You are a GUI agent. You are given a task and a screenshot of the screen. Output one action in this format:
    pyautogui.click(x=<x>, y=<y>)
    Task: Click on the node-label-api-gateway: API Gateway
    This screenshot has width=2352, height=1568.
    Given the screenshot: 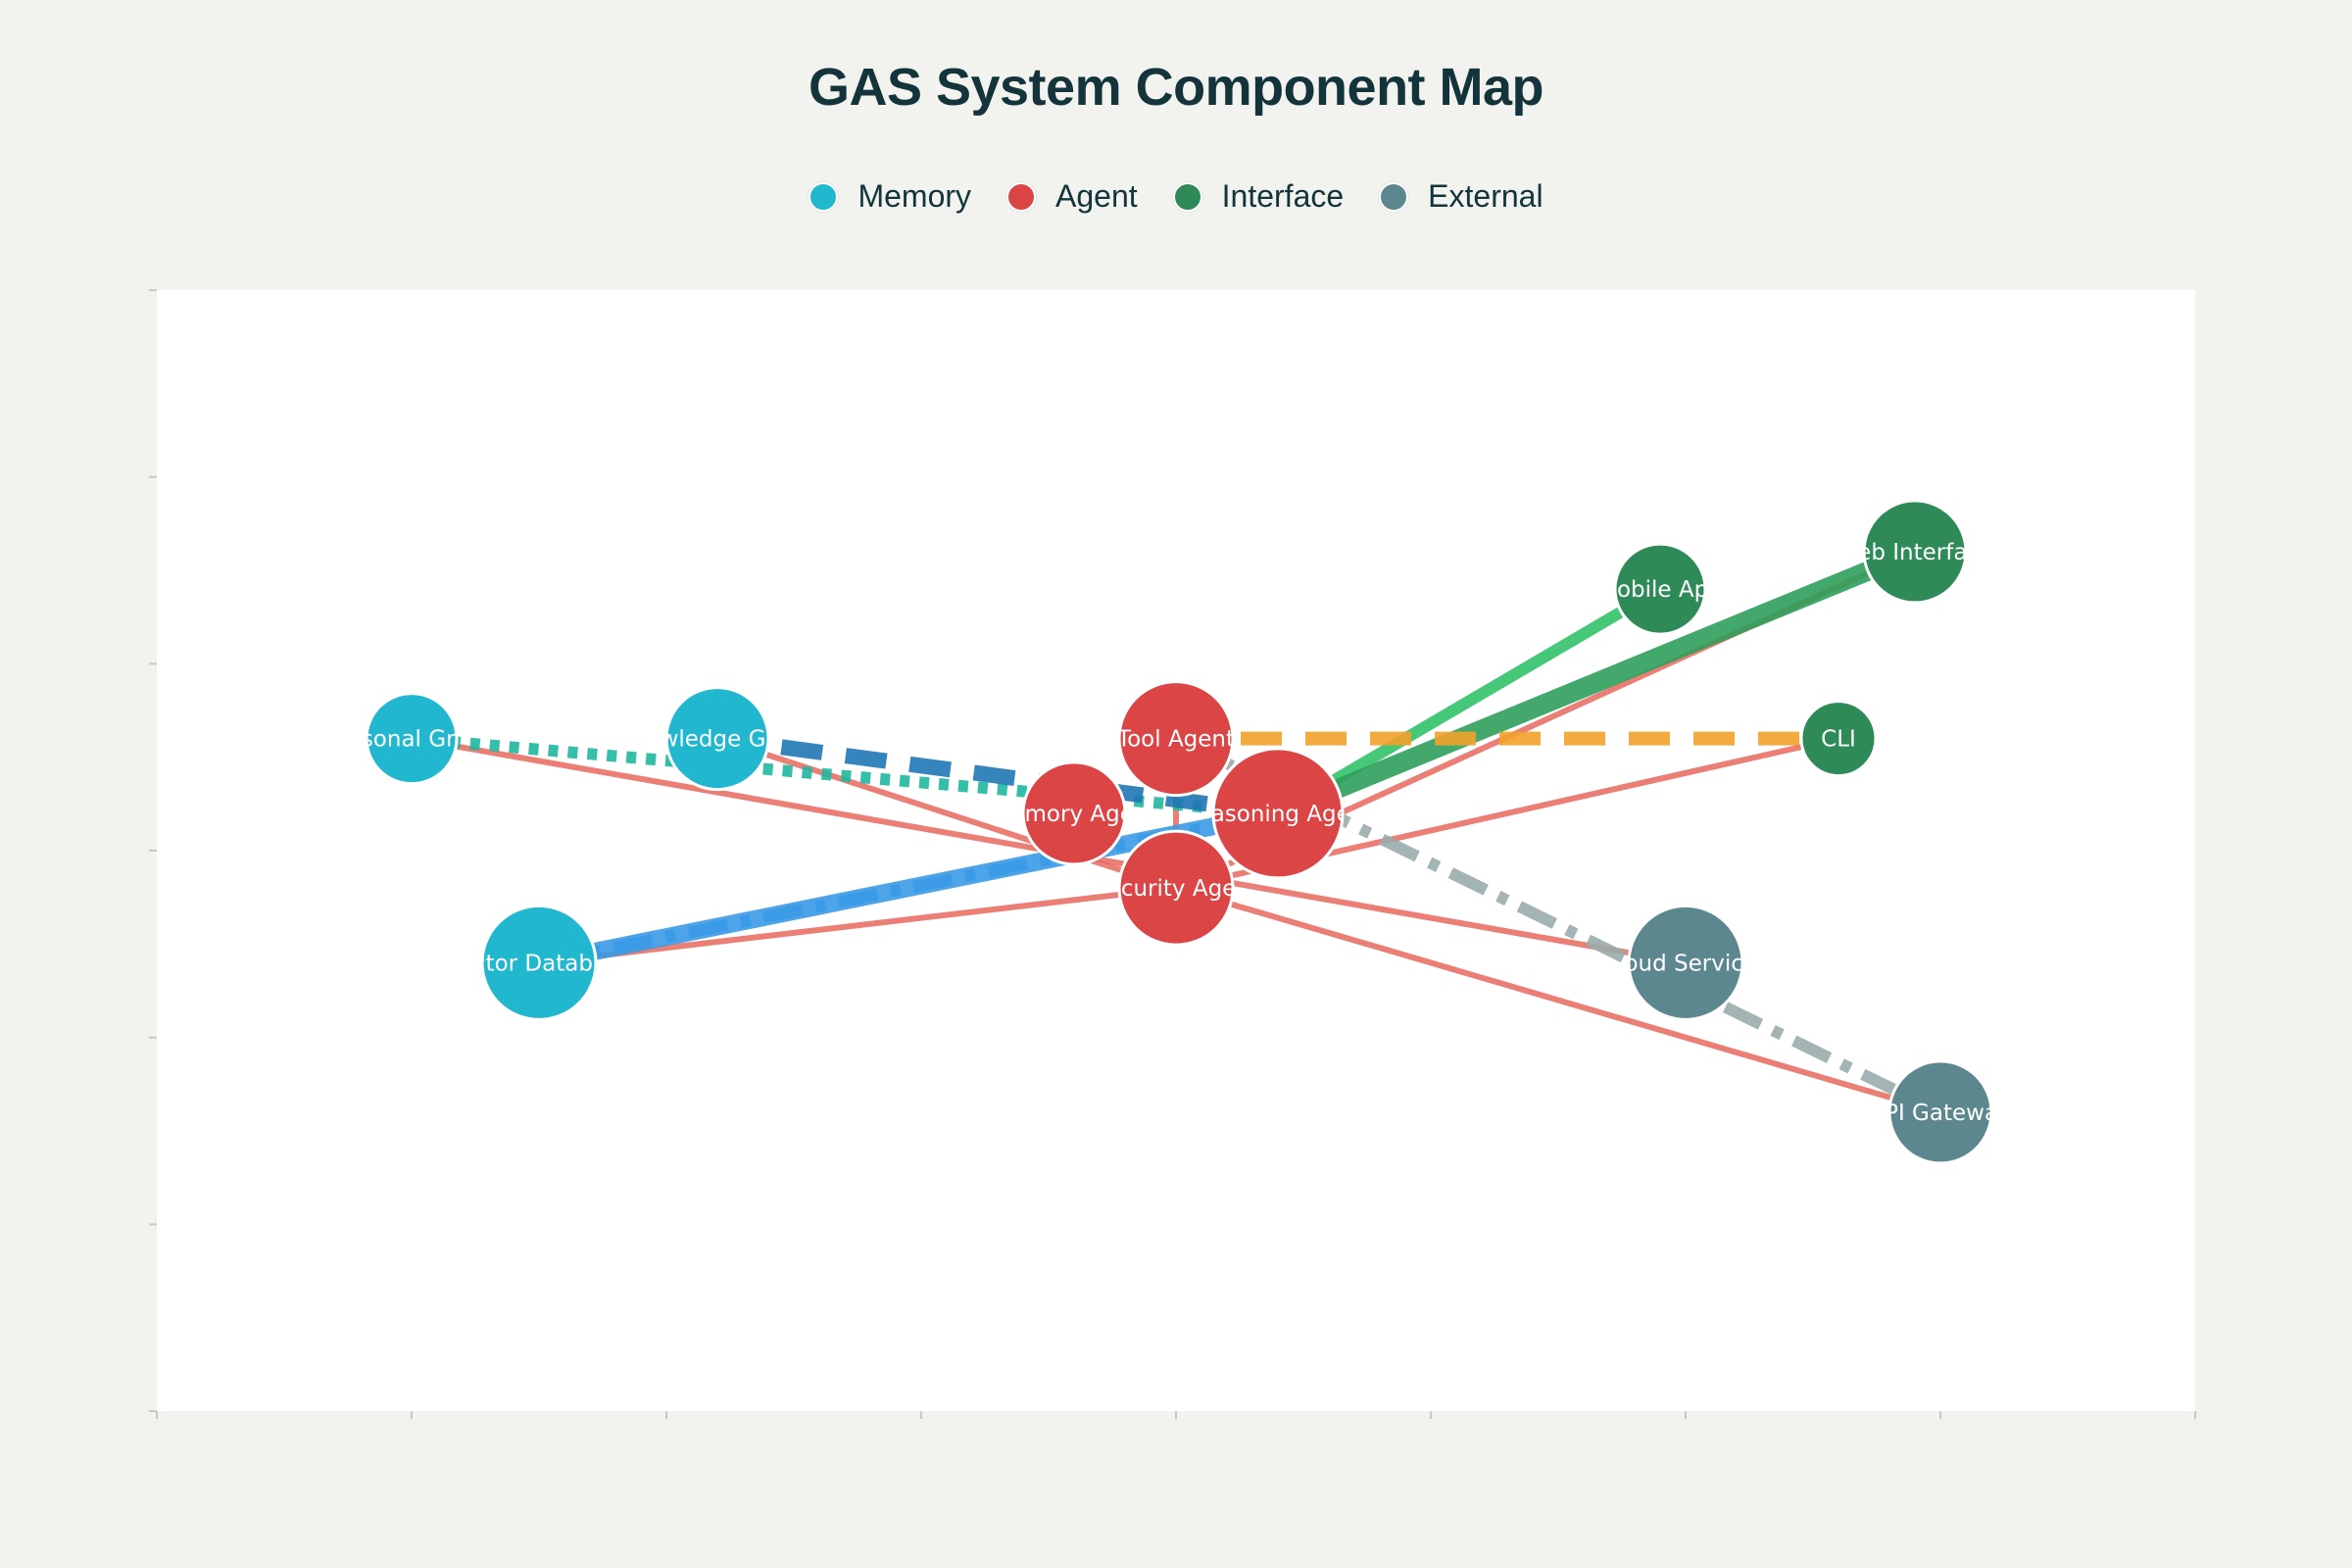 What is the action you would take?
    pyautogui.click(x=1940, y=1113)
    